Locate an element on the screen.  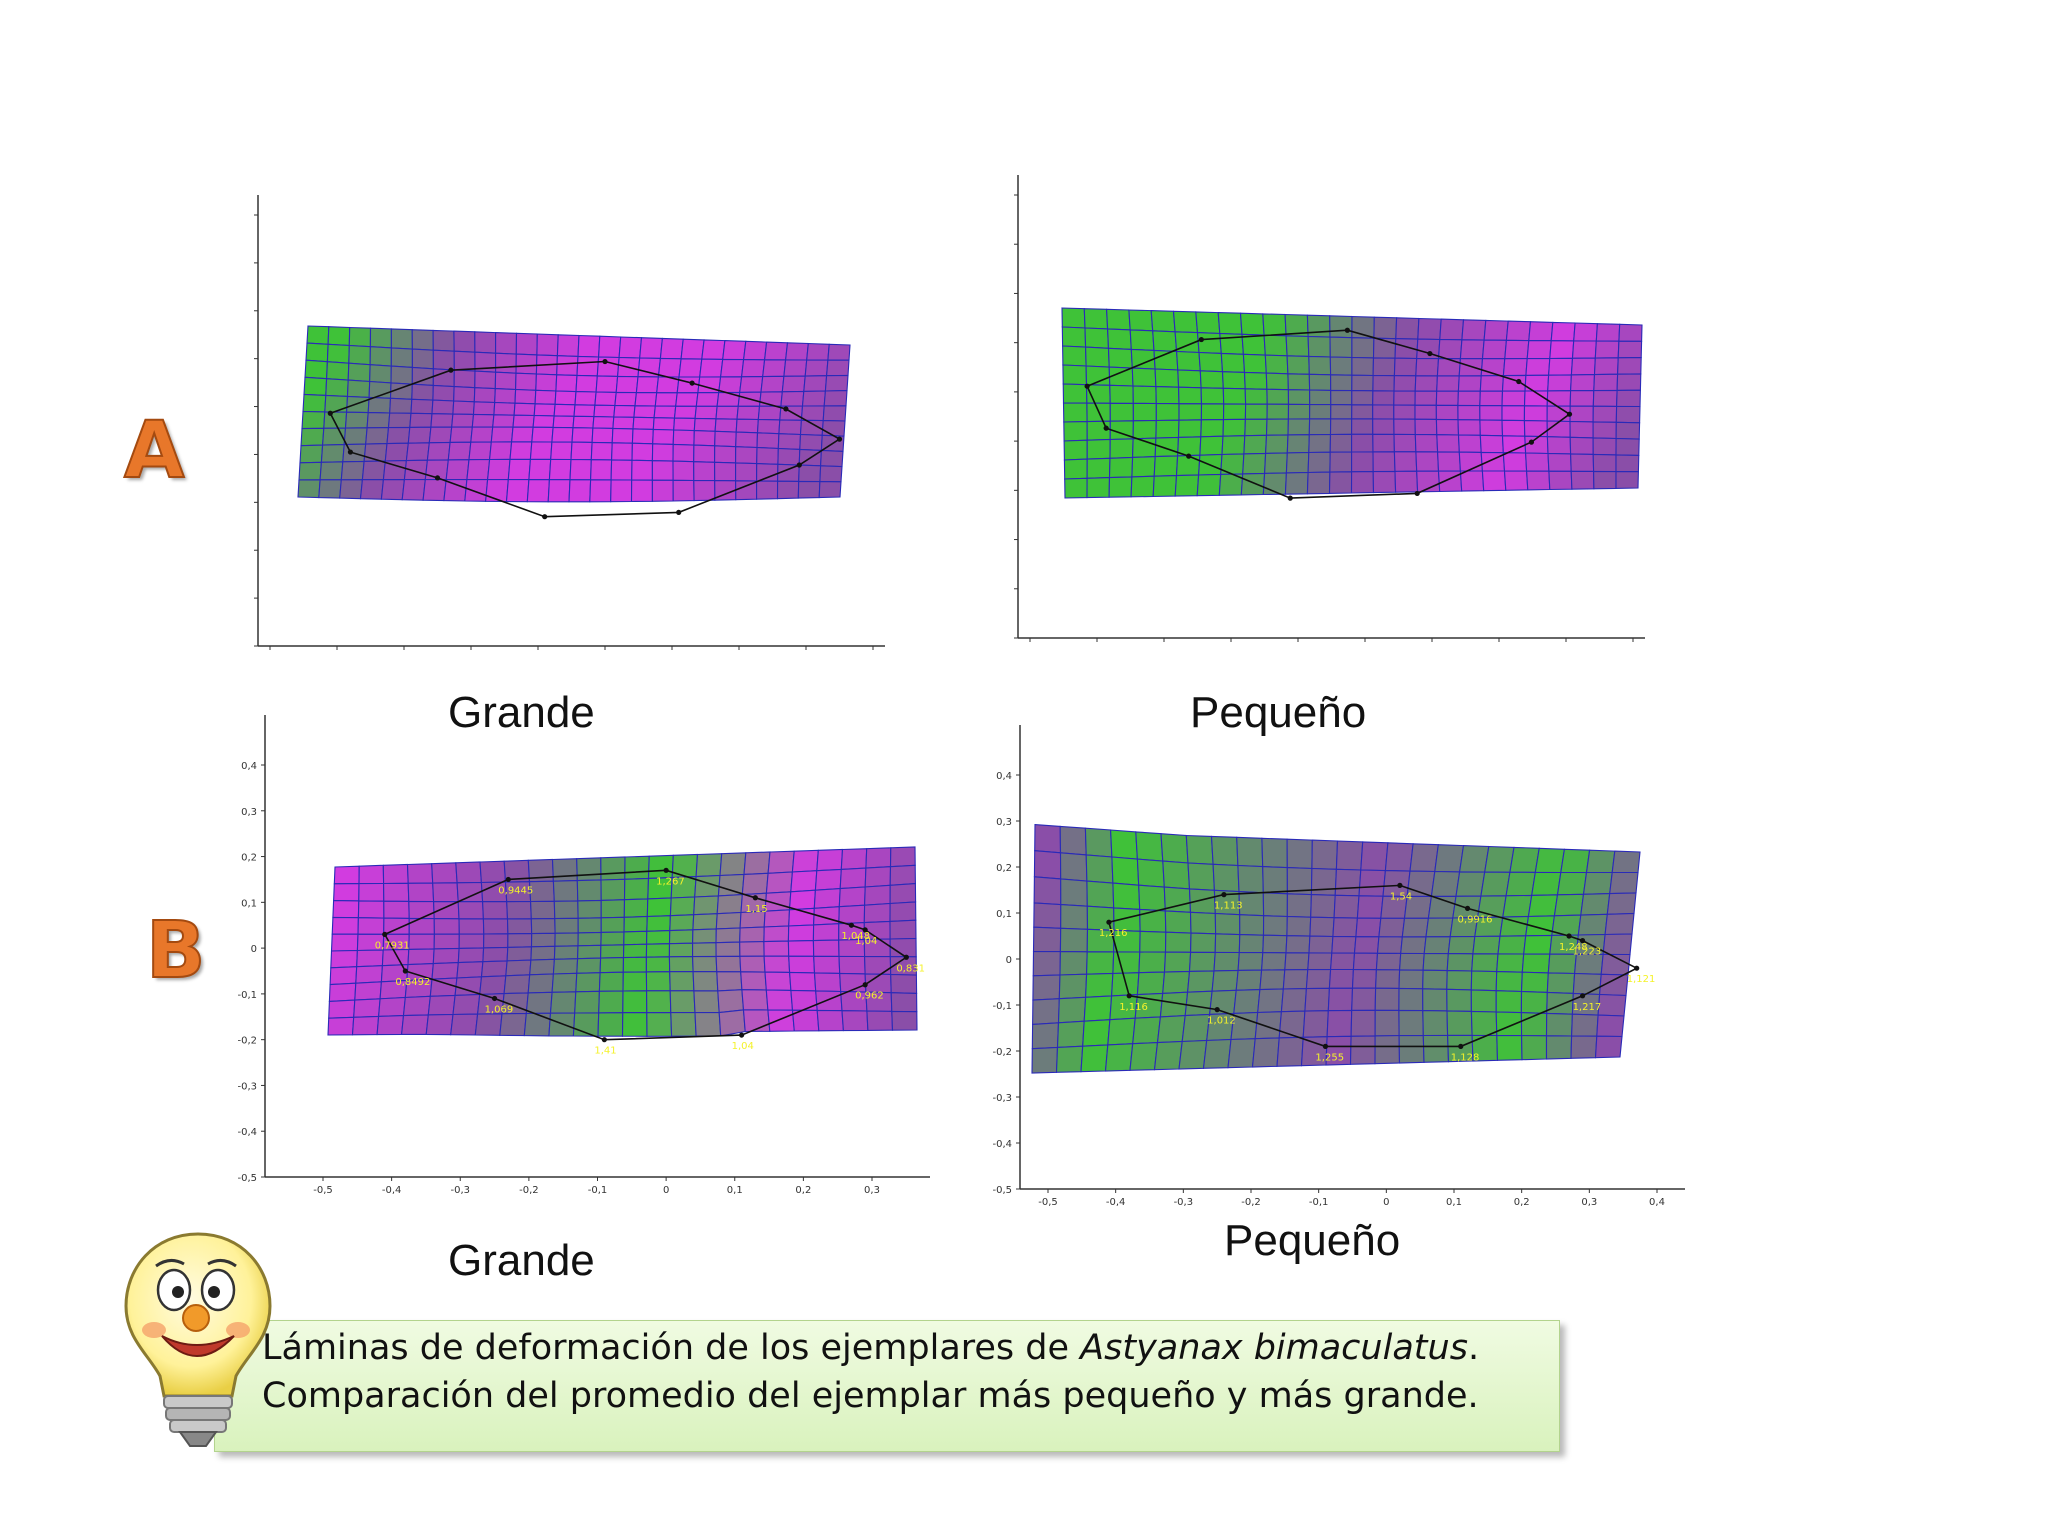
landmark-label: 1,54 is located at coordinates (1401, 896).